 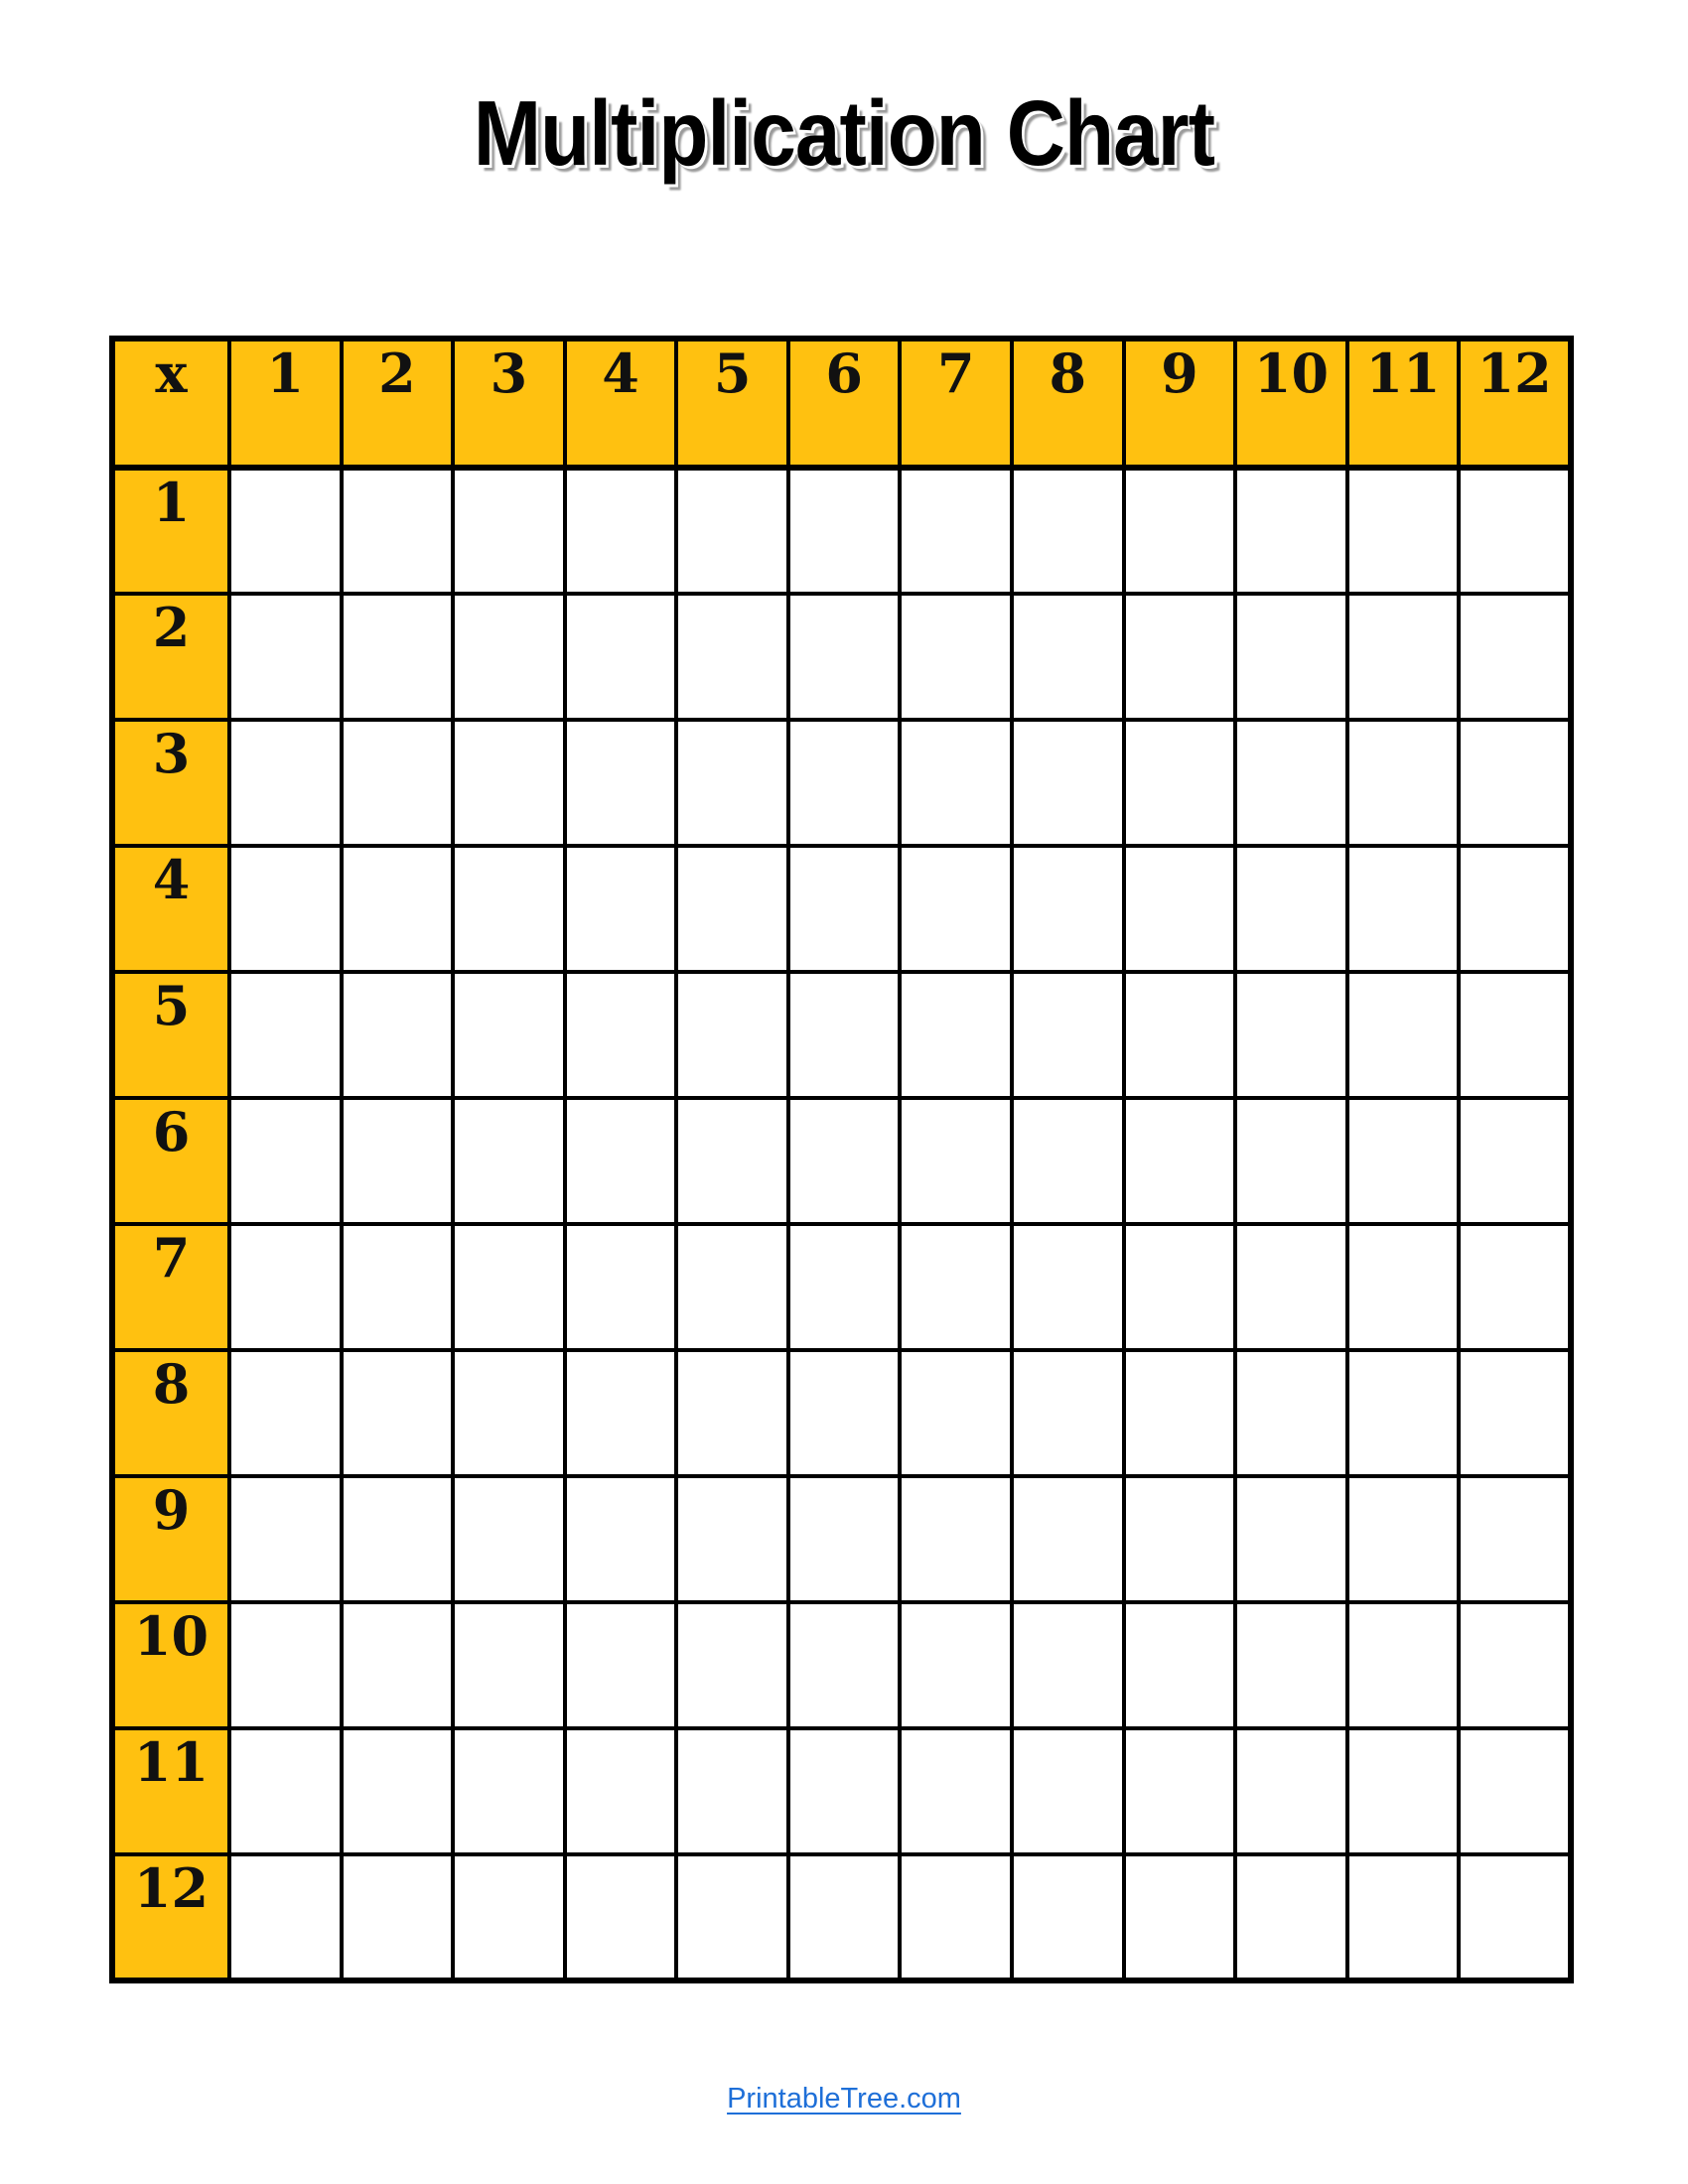 I want to click on row-header-cell: 1, so click(x=170, y=531).